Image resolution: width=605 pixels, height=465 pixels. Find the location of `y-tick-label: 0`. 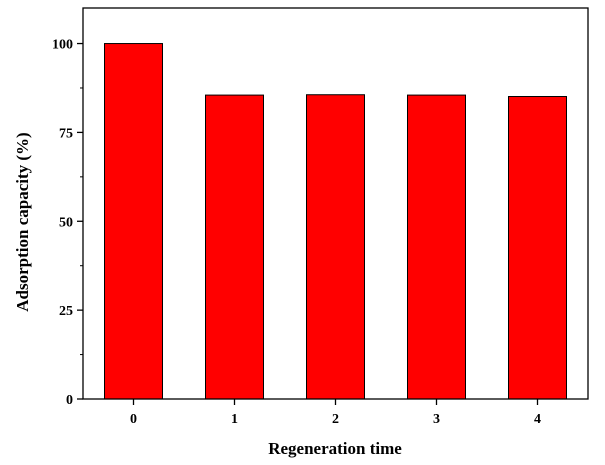

y-tick-label: 0 is located at coordinates (69, 400).